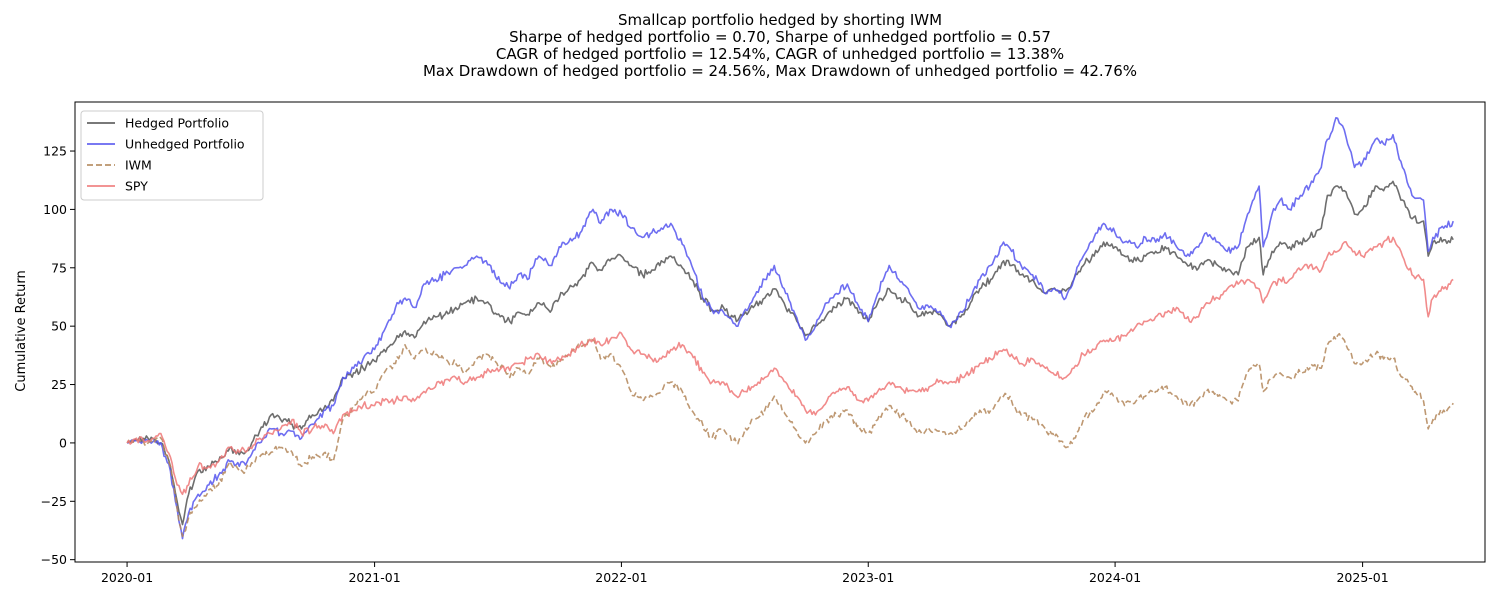 This screenshot has width=1500, height=600. I want to click on y-tick-label: 25, so click(59, 384).